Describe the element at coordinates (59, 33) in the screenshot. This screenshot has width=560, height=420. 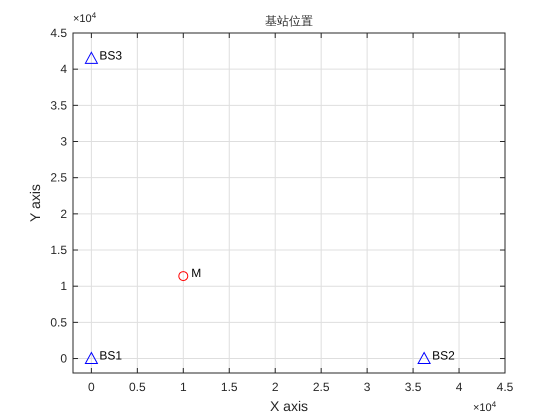
I see `y-tick-label: 4.5` at that location.